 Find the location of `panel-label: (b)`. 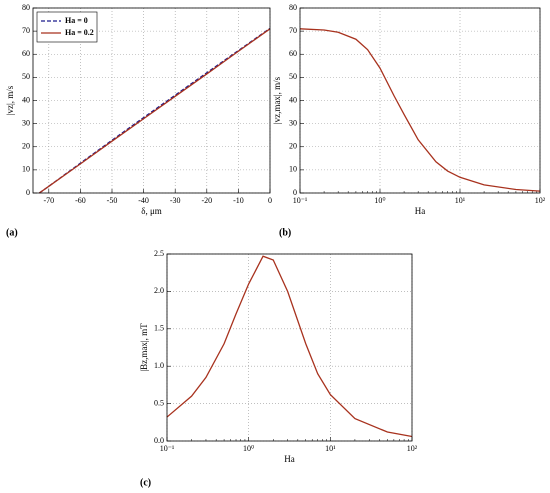

panel-label: (b) is located at coordinates (285, 232).